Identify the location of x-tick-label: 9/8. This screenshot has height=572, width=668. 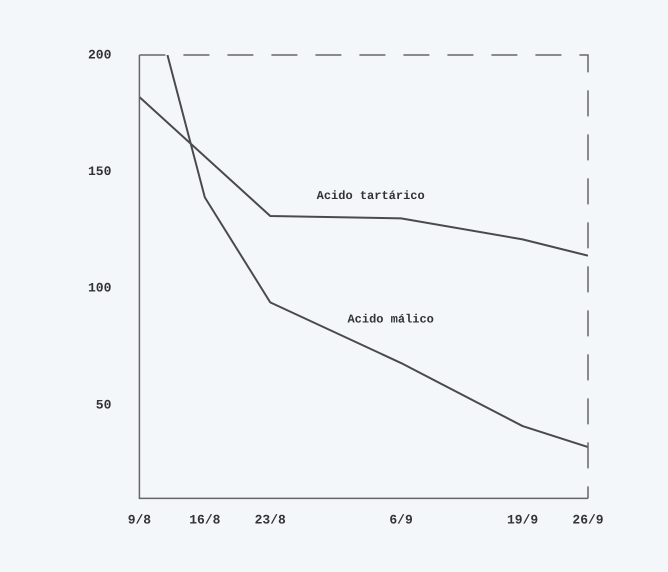
(140, 520).